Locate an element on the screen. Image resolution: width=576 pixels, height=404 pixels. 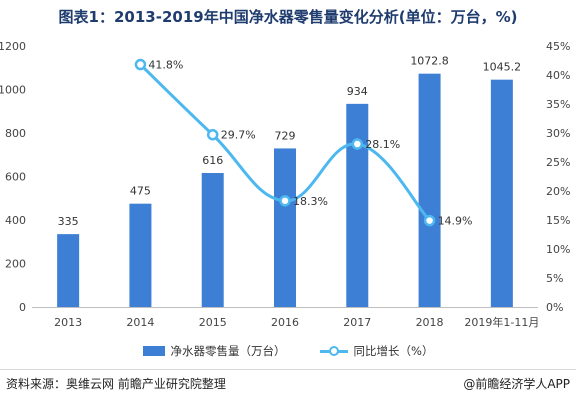
x-tick-label: 2019年1-11月 is located at coordinates (501, 322).